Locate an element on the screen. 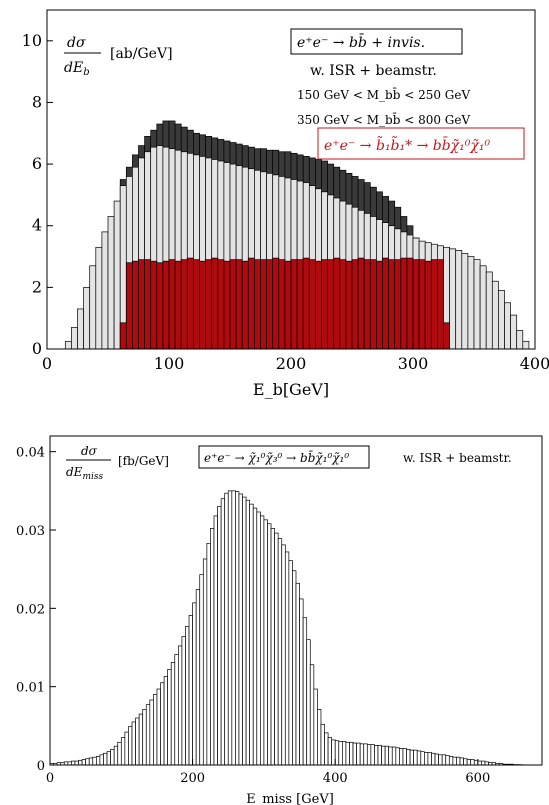  p1-xtick-label-2: 200 is located at coordinates (291, 363).